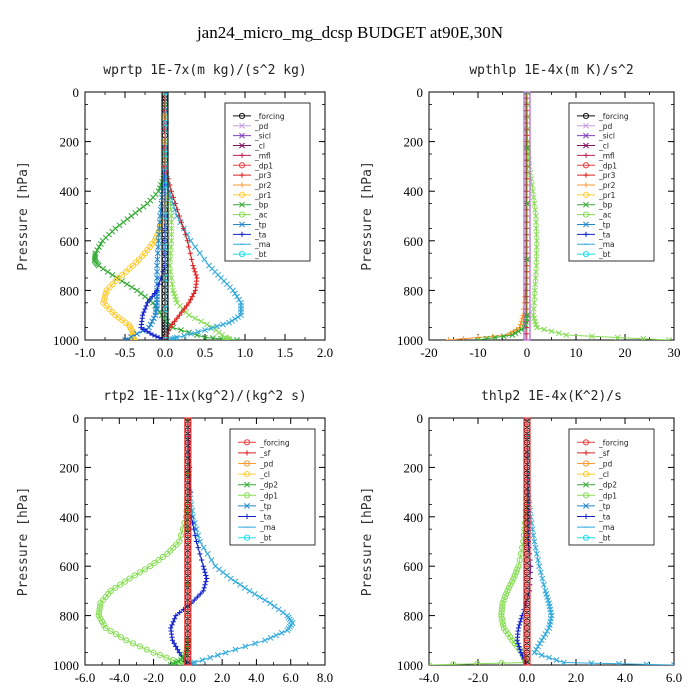  I want to click on legend-label: _bt, so click(604, 538).